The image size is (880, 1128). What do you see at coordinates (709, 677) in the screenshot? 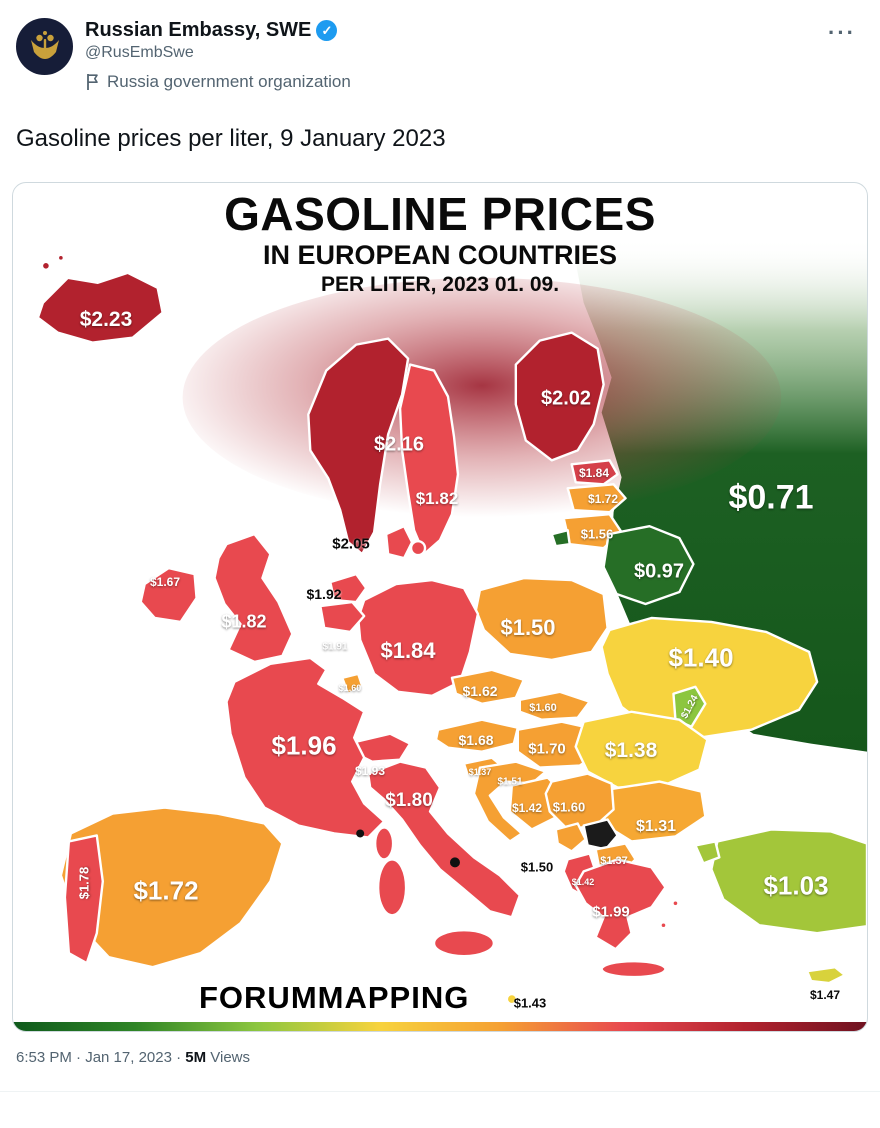
I see `country-ukraine` at bounding box center [709, 677].